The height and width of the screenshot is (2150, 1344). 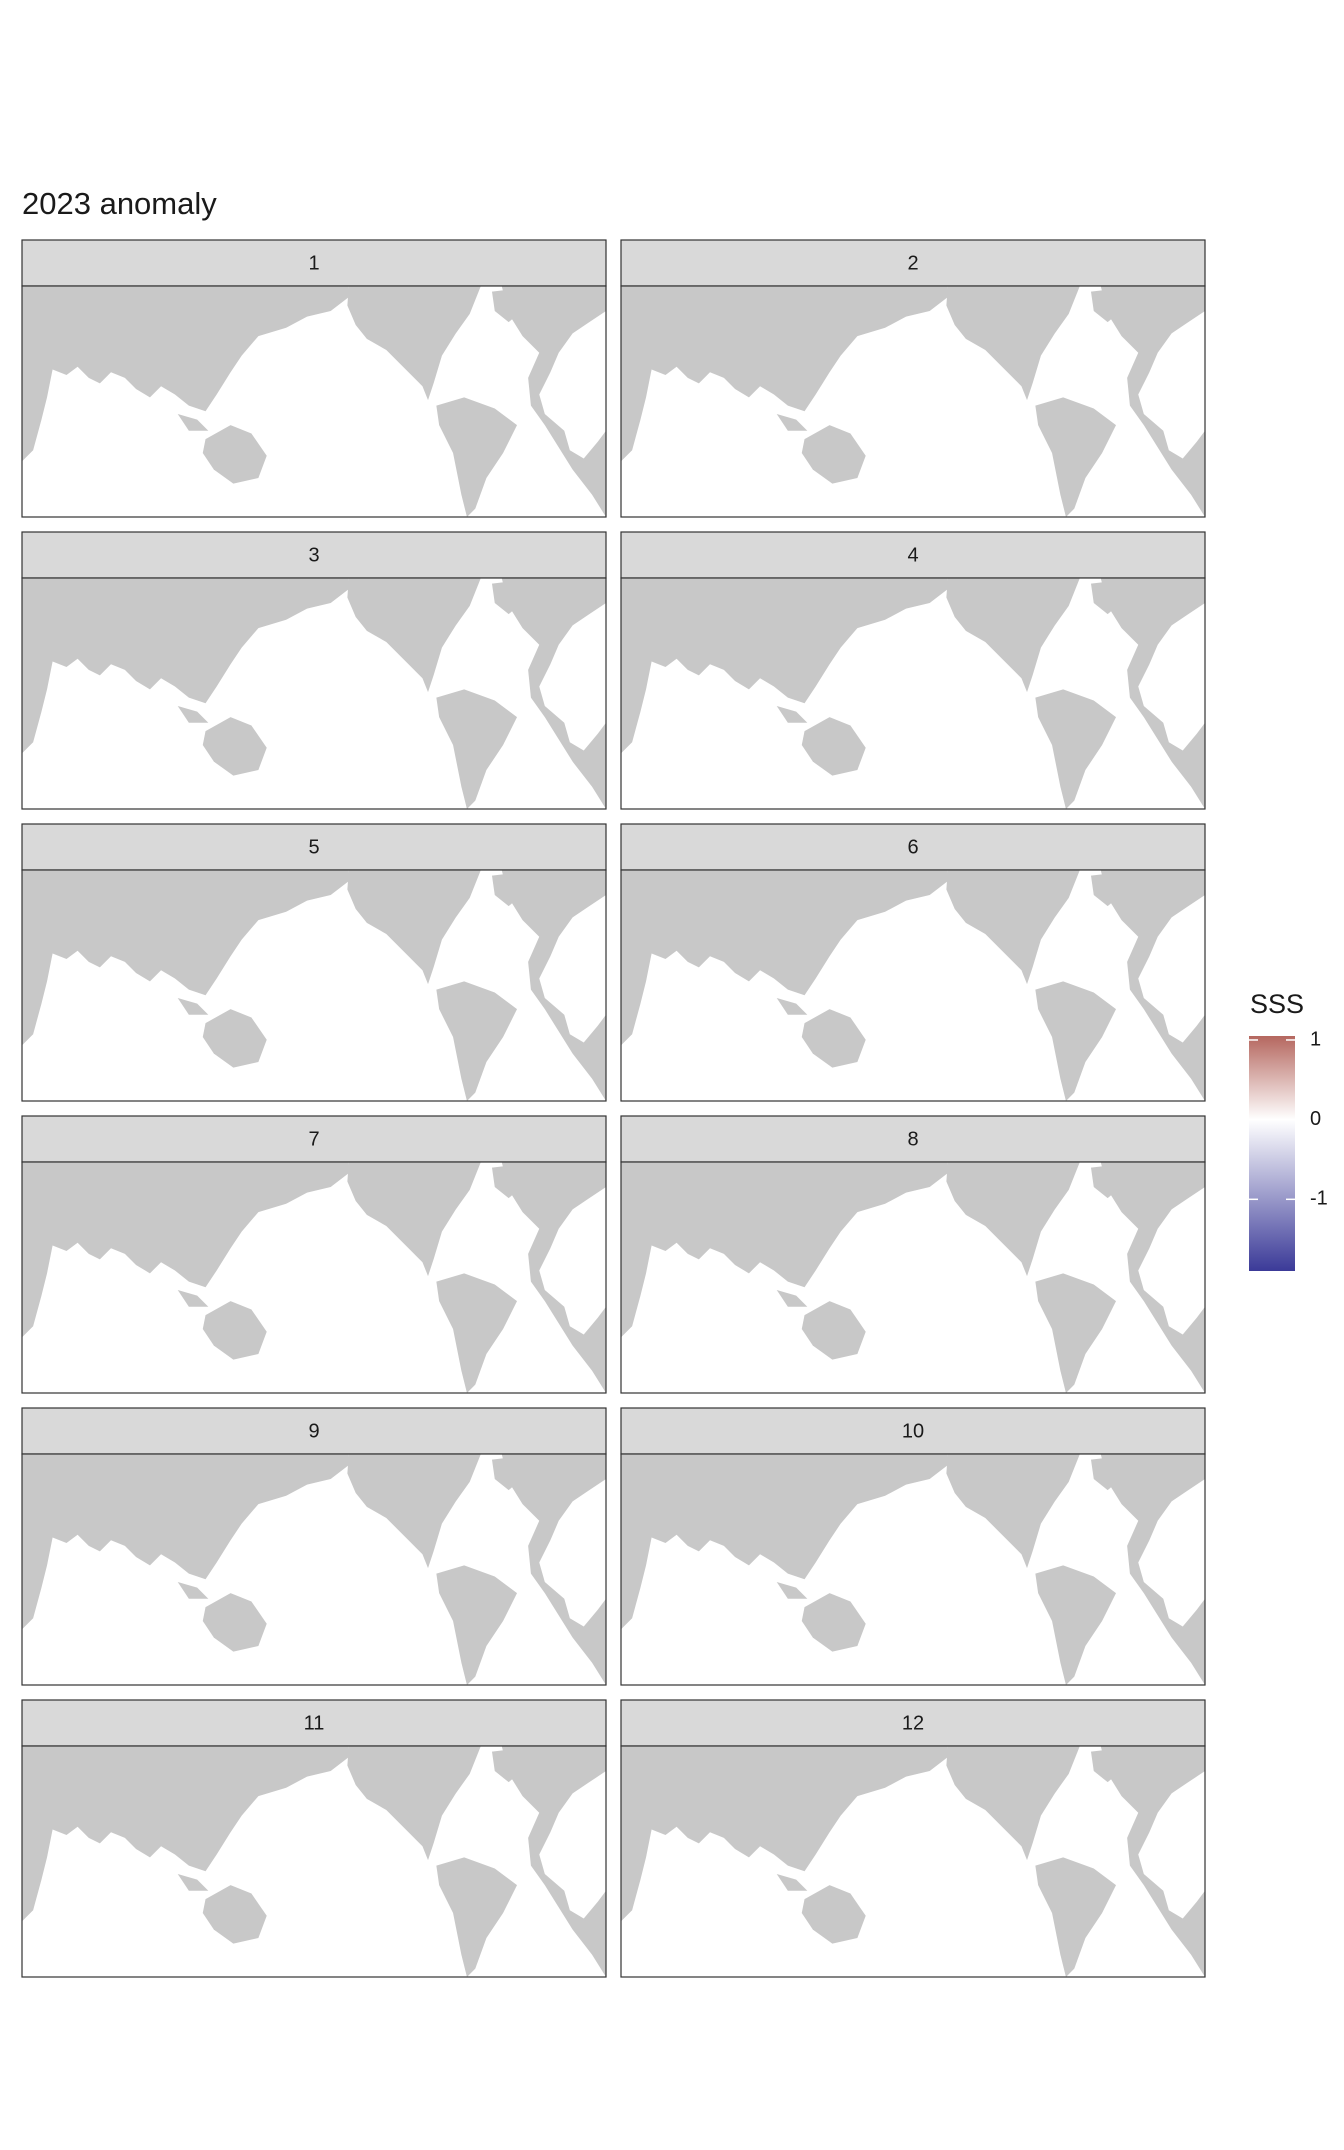 I want to click on panel-label: 1, so click(x=313, y=263).